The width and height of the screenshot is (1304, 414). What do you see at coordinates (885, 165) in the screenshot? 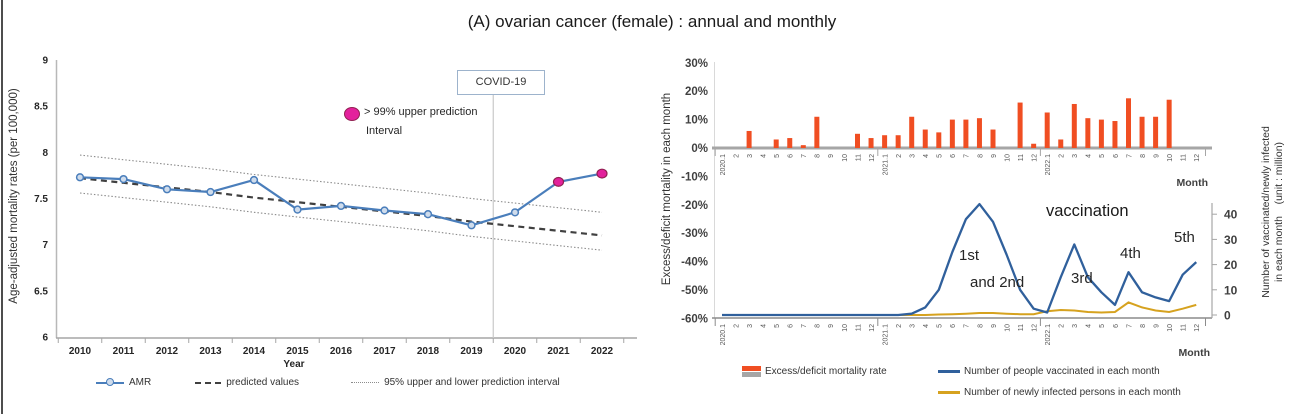
I see `month-label-top: 2021.1` at bounding box center [885, 165].